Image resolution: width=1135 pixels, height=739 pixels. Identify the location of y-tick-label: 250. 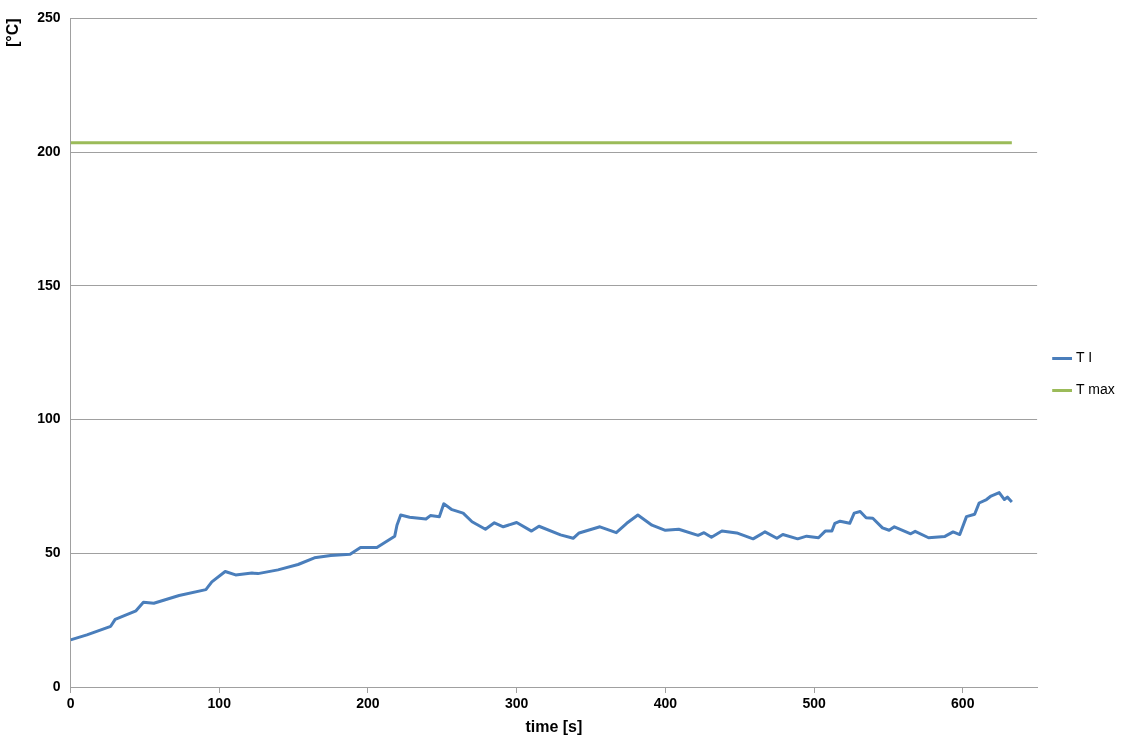
(49, 17).